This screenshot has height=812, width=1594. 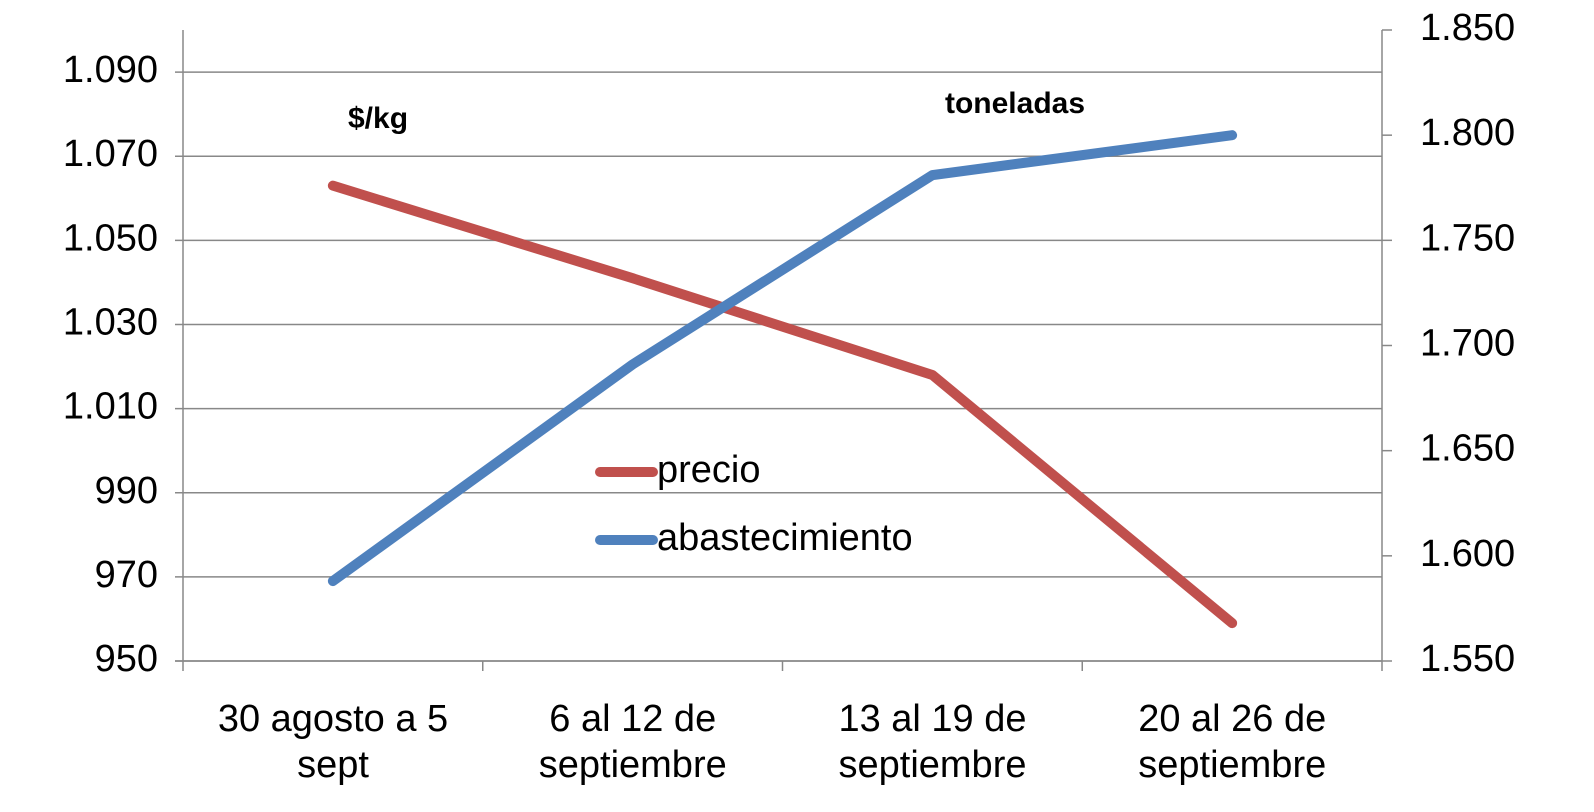 What do you see at coordinates (709, 470) in the screenshot?
I see `legend-label: precio` at bounding box center [709, 470].